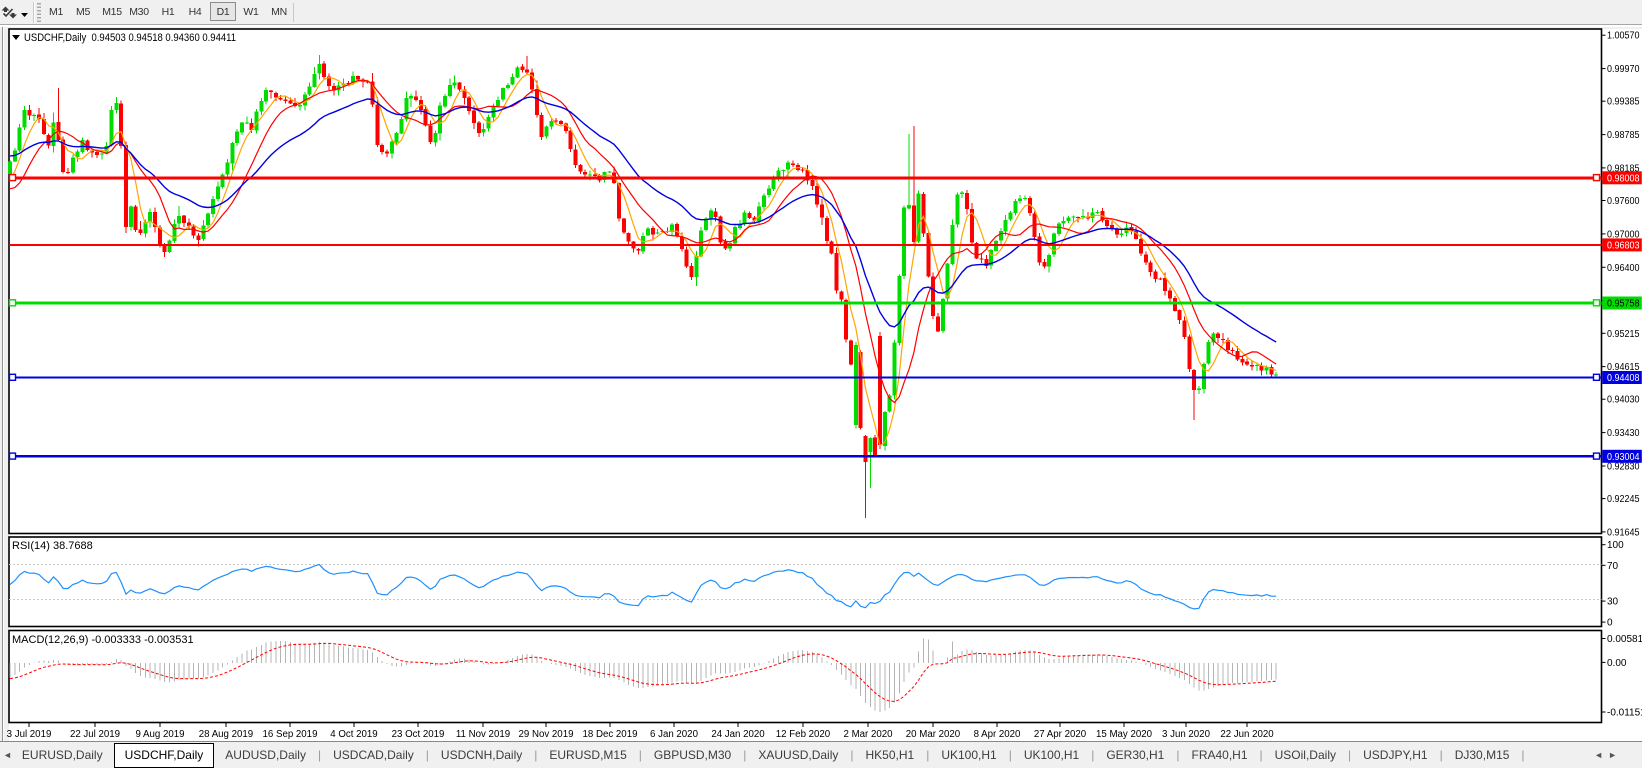 The height and width of the screenshot is (768, 1642). I want to click on svg-text: 0.96803, so click(1623, 245).